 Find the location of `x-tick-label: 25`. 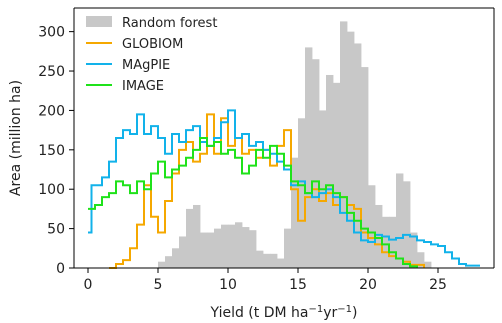

x-tick-label: 25 is located at coordinates (438, 285).